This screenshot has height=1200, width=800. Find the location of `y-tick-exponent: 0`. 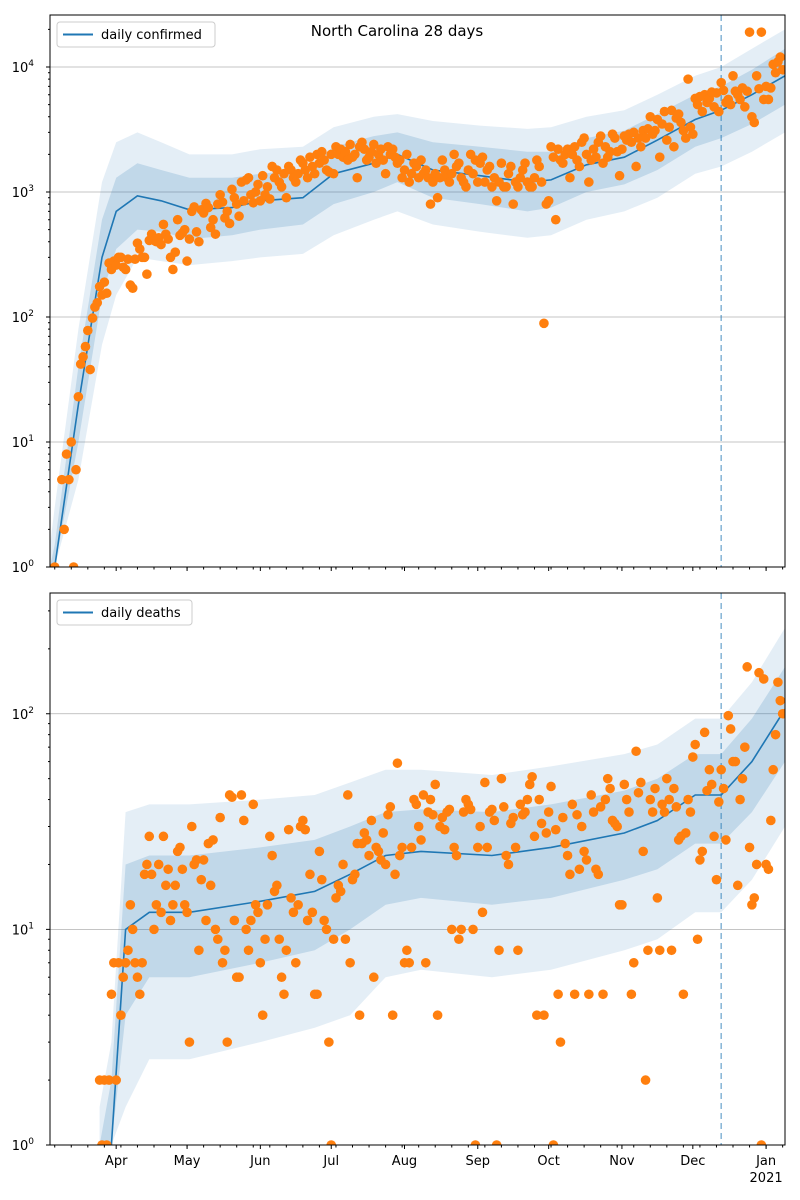

y-tick-exponent: 0 is located at coordinates (31, 564).